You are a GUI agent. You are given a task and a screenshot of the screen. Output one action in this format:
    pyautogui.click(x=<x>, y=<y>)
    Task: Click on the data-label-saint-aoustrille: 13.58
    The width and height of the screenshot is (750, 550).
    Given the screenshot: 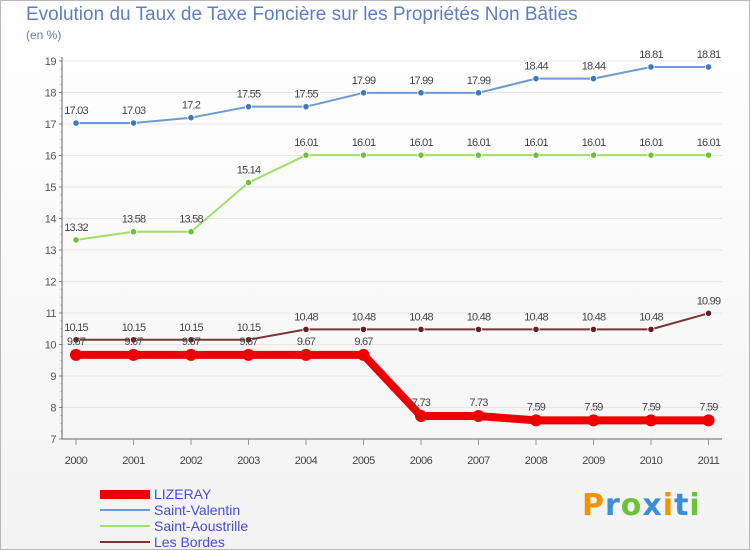 What is the action you would take?
    pyautogui.click(x=134, y=220)
    